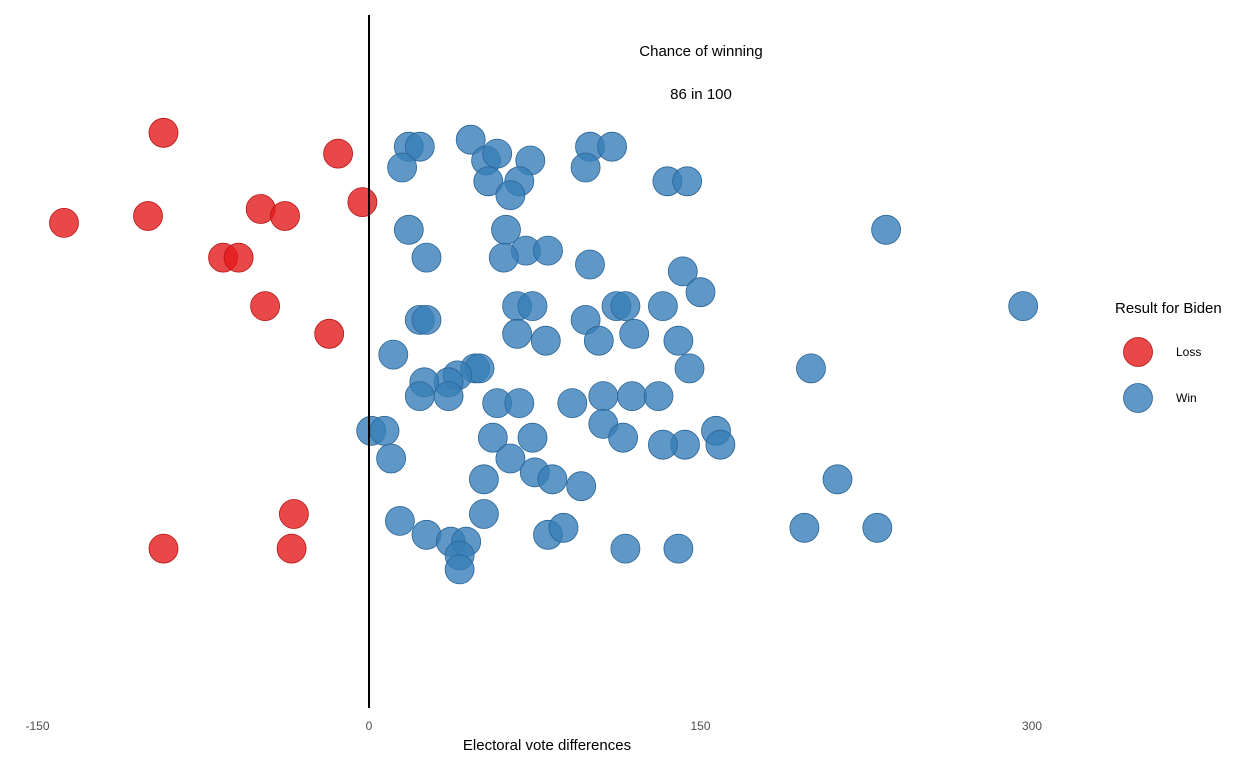  What do you see at coordinates (1162, 375) in the screenshot?
I see `legend-entries: Loss Win` at bounding box center [1162, 375].